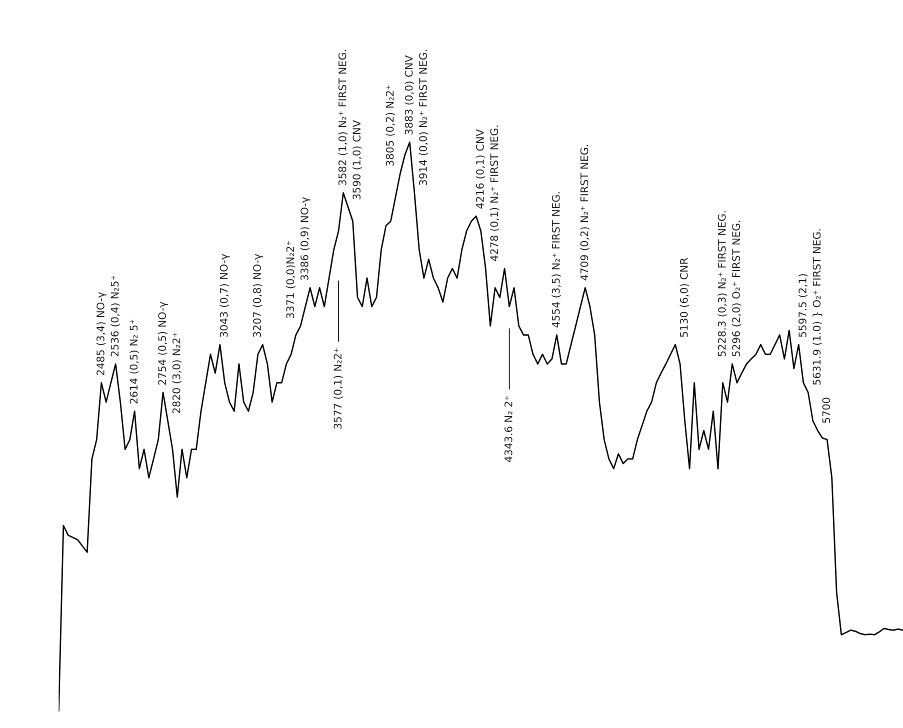 The height and width of the screenshot is (728, 903). I want to click on annotation: 3371 (0,0)N₂2⁺, so click(291, 279).